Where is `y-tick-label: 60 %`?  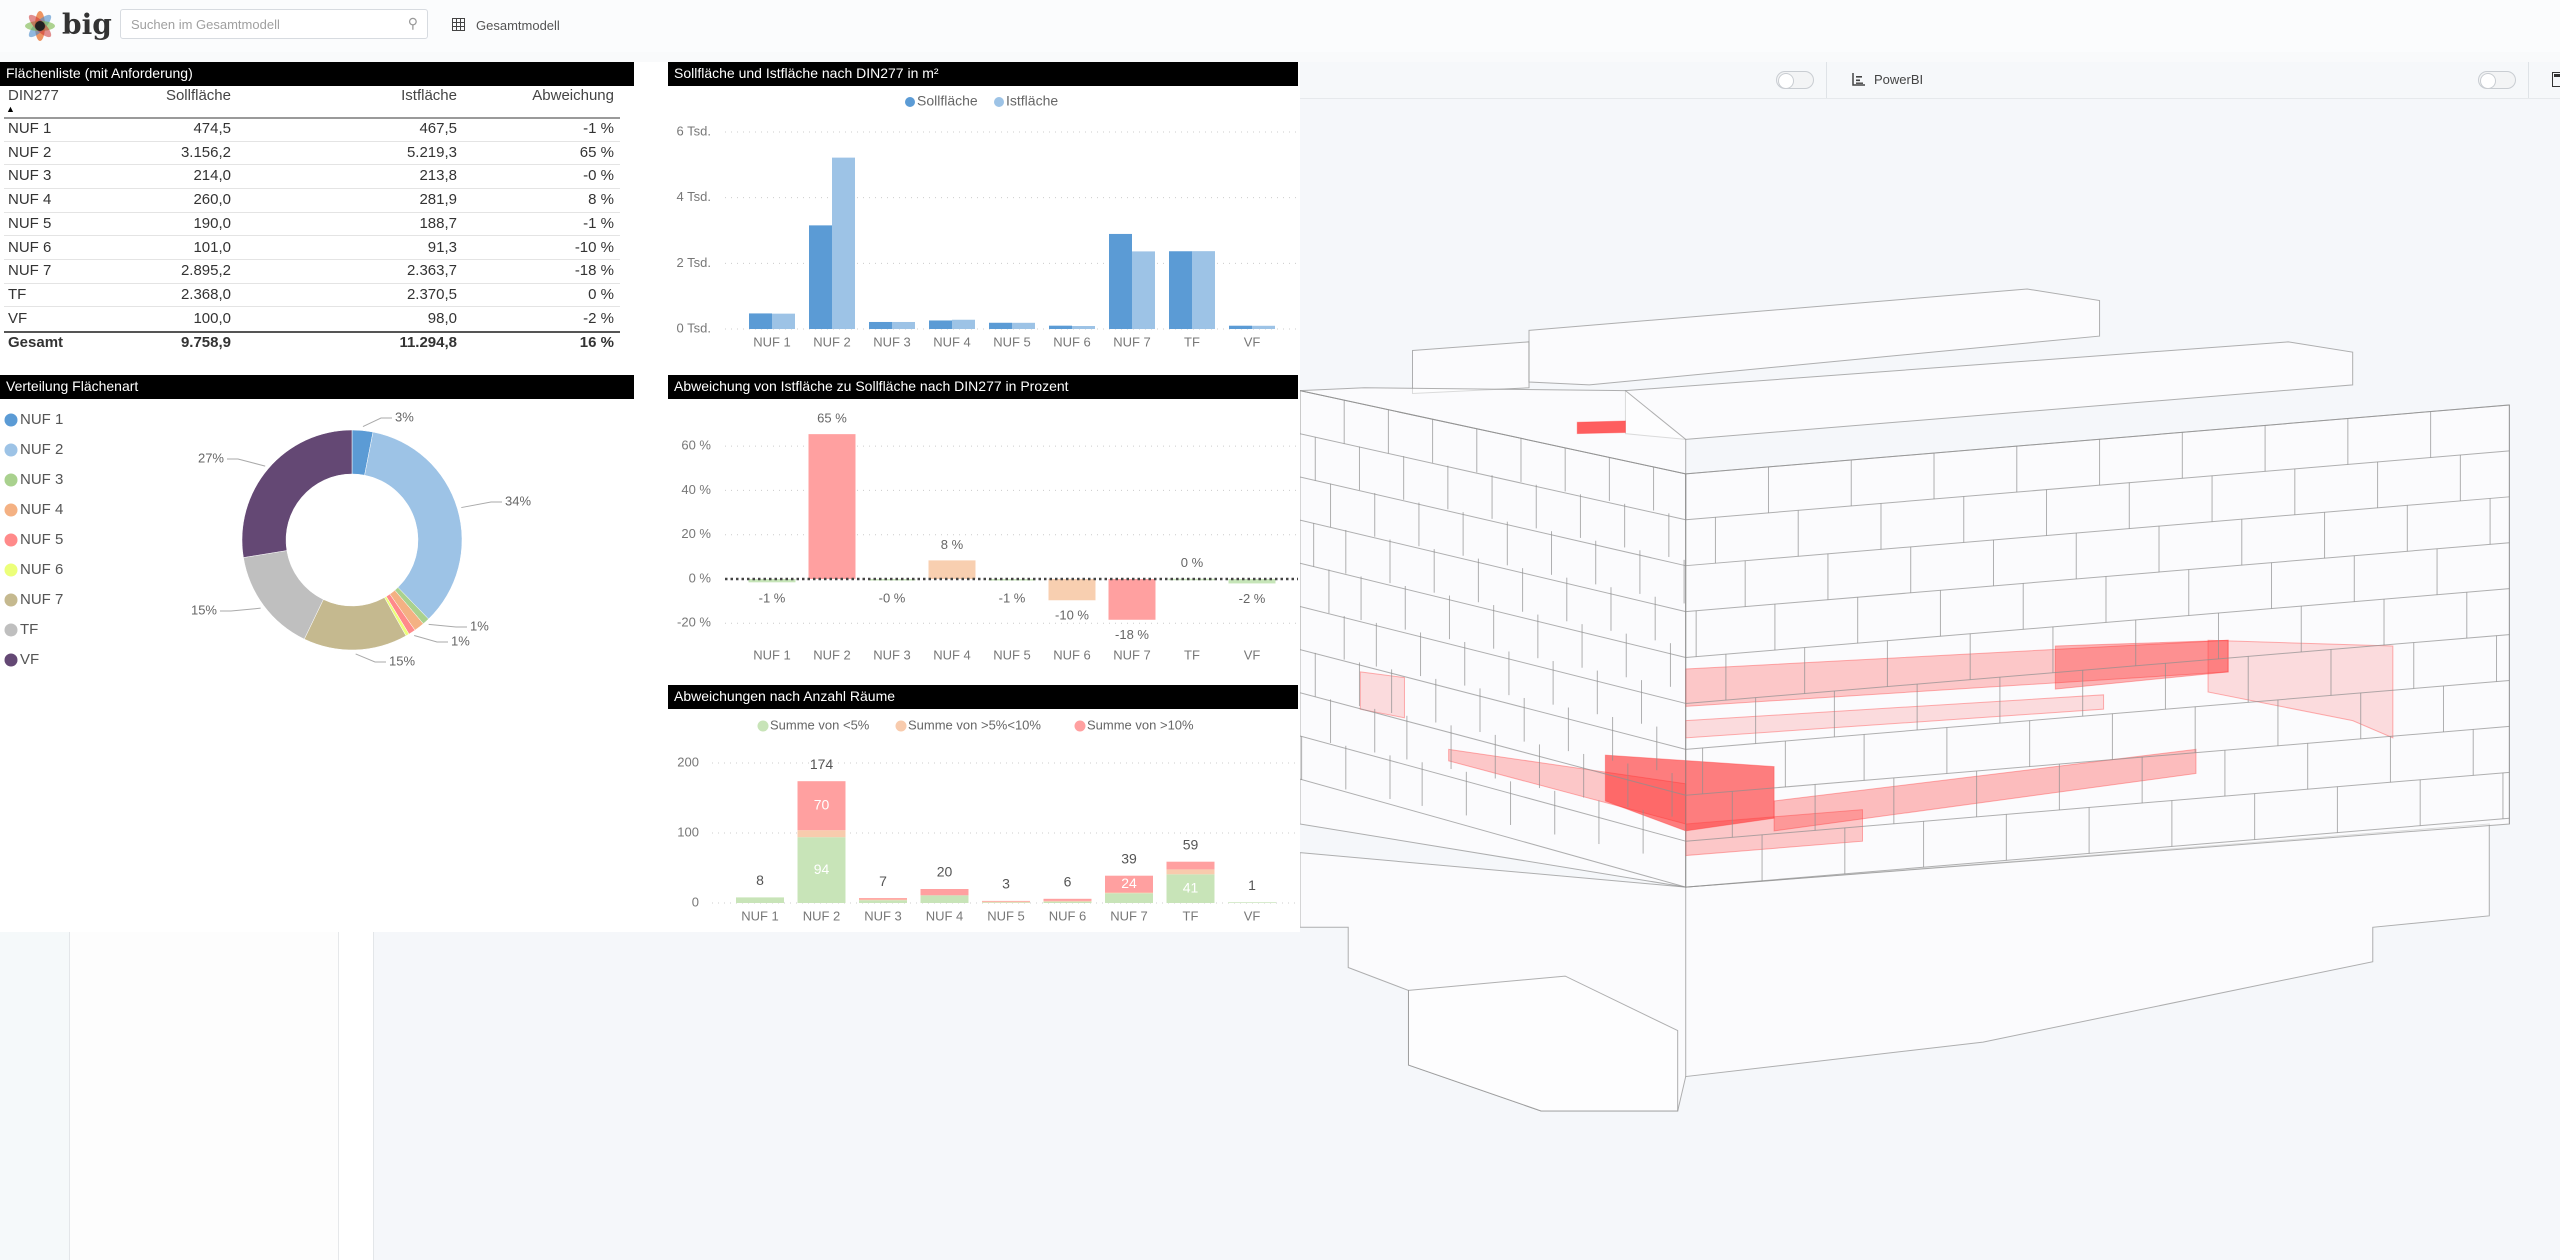
y-tick-label: 60 % is located at coordinates (696, 445).